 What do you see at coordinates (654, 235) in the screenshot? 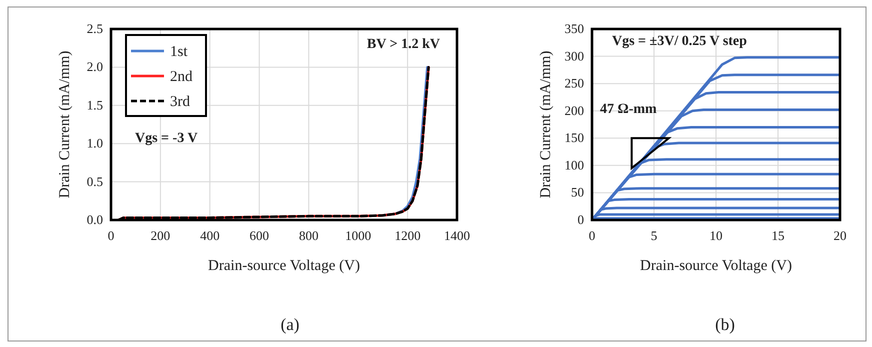
I see `x-tick-label: 5` at bounding box center [654, 235].